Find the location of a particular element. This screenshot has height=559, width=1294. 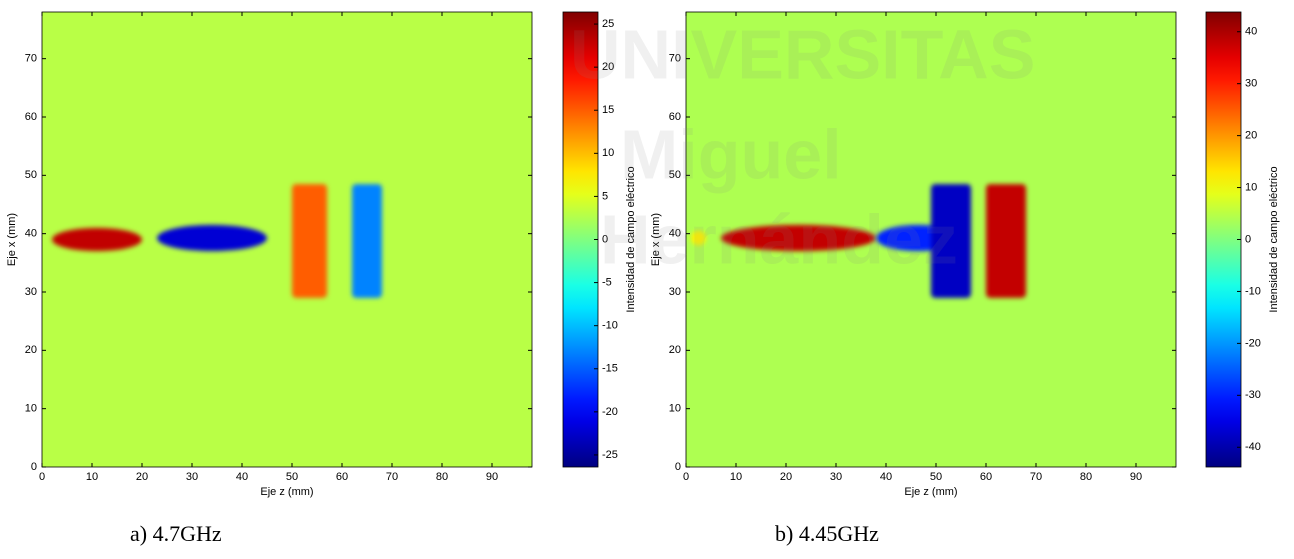

colorbar-tick-label: 15 is located at coordinates (608, 110).